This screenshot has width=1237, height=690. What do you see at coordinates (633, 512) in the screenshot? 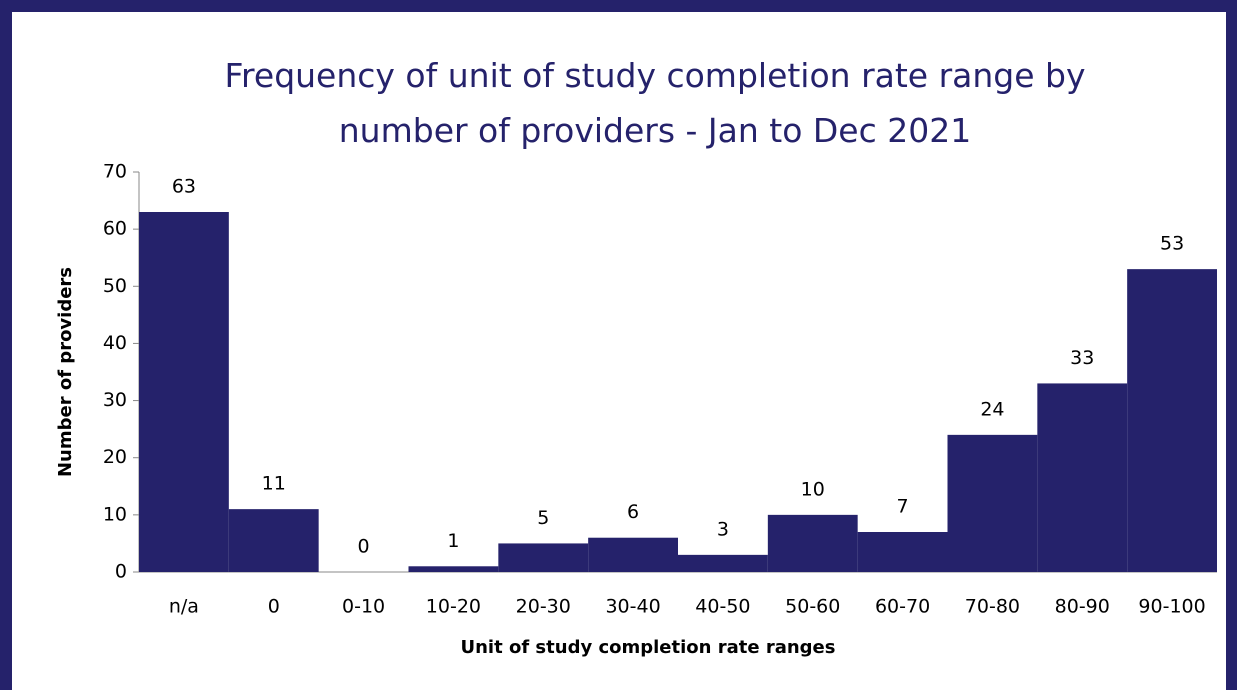
I see `data-label: 6` at bounding box center [633, 512].